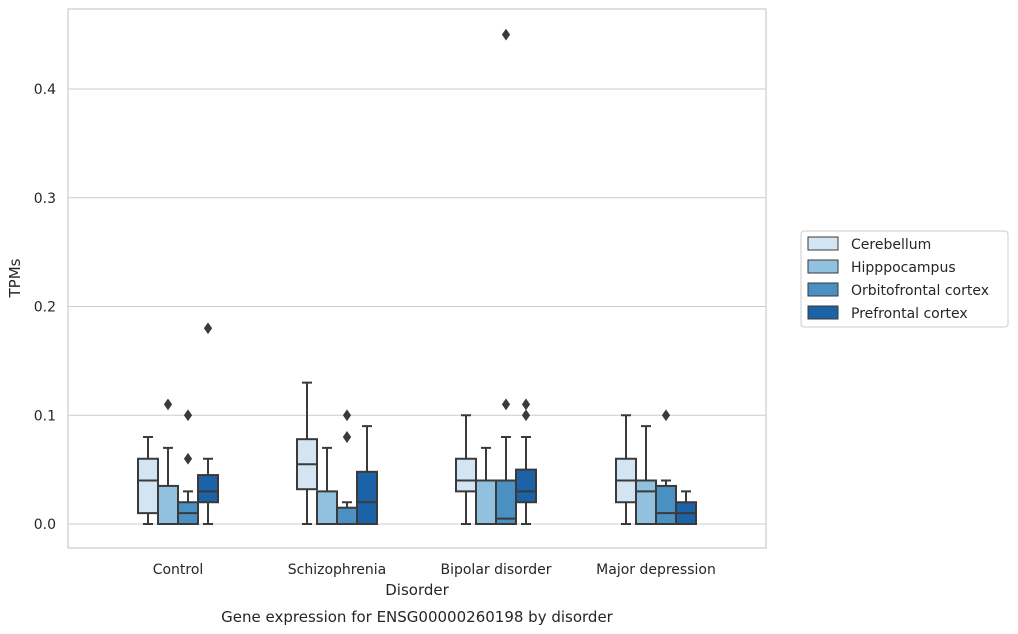 The image size is (1018, 634). I want to click on legend-label: Prefrontal cortex, so click(909, 314).